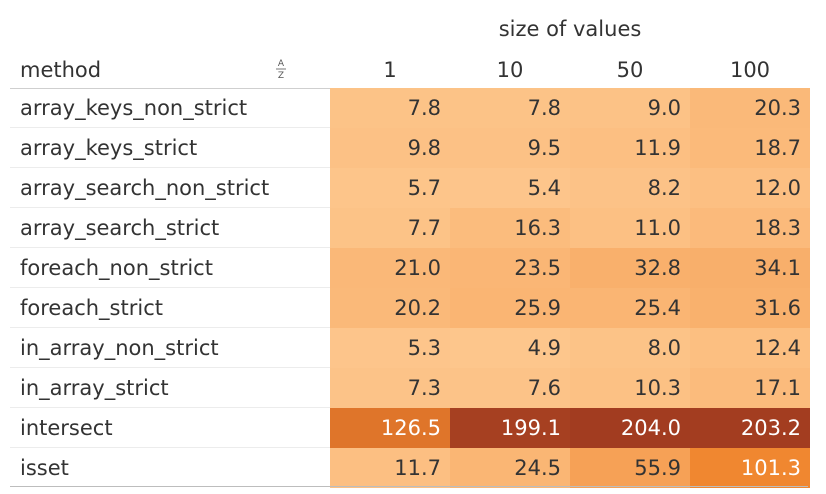 The image size is (826, 494). I want to click on heatmap-cell: 9.5, so click(510, 148).